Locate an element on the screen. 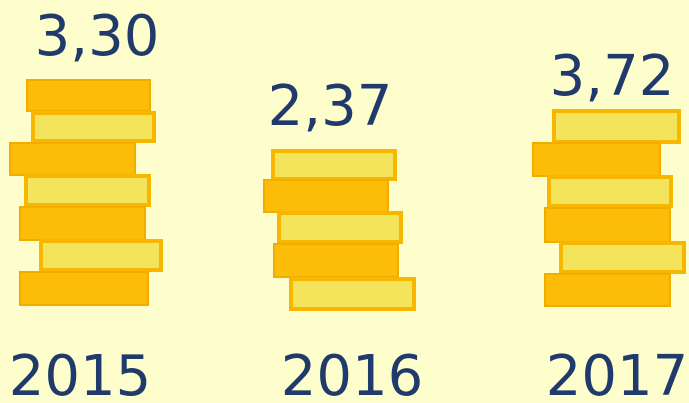 The height and width of the screenshot is (403, 689). year-label: 2017 is located at coordinates (617, 373).